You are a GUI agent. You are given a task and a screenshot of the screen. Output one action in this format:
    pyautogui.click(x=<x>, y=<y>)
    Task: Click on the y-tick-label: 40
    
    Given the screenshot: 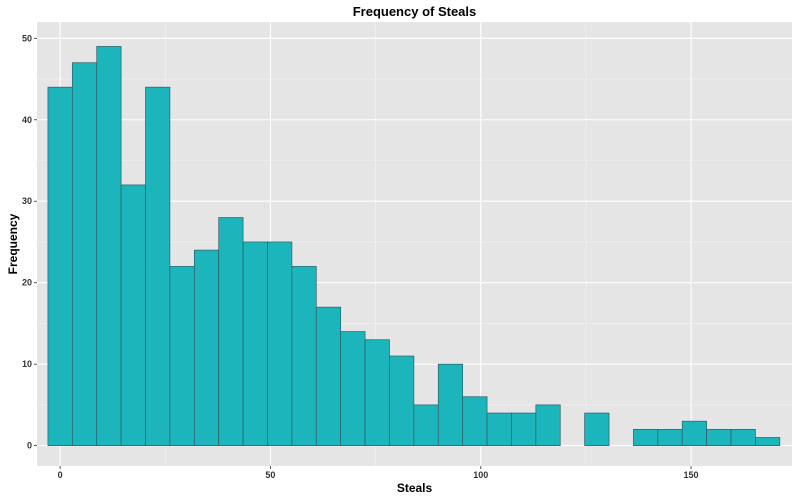 What is the action you would take?
    pyautogui.click(x=27, y=120)
    